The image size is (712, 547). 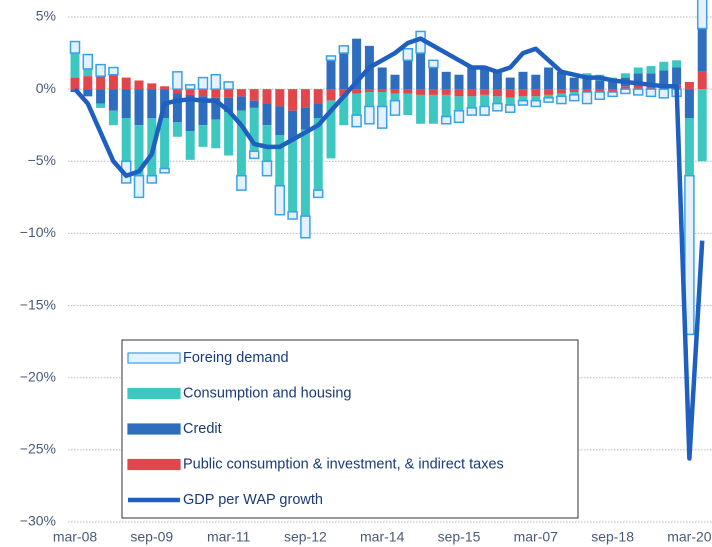 I want to click on y-tick-label: 0%, so click(x=46, y=88).